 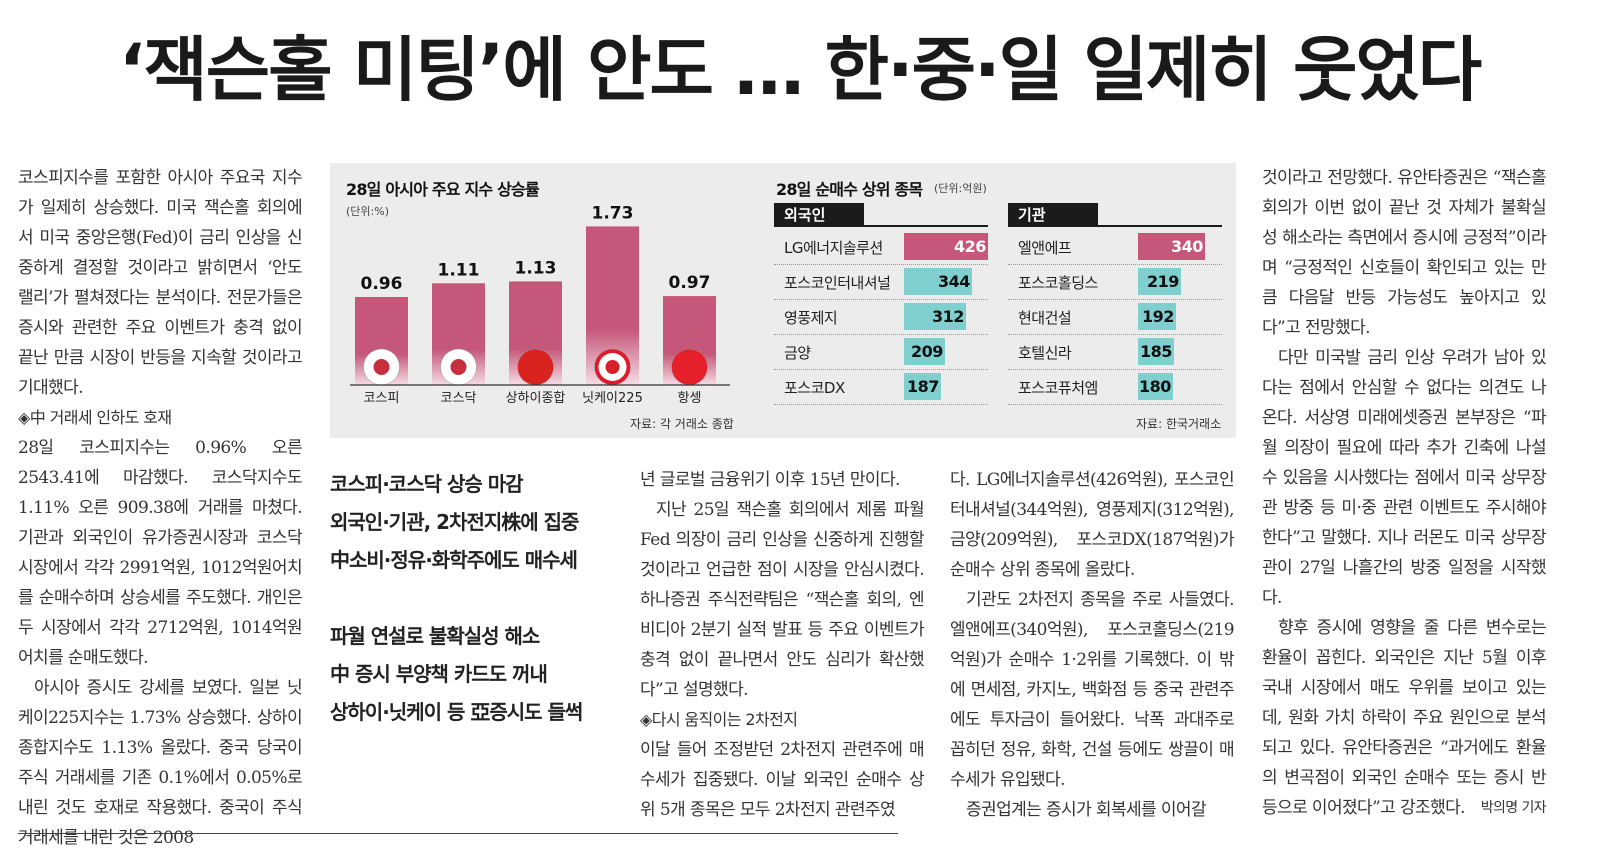 I want to click on subheadline: 中소비·정유·화학주에도 매수세, so click(x=454, y=560).